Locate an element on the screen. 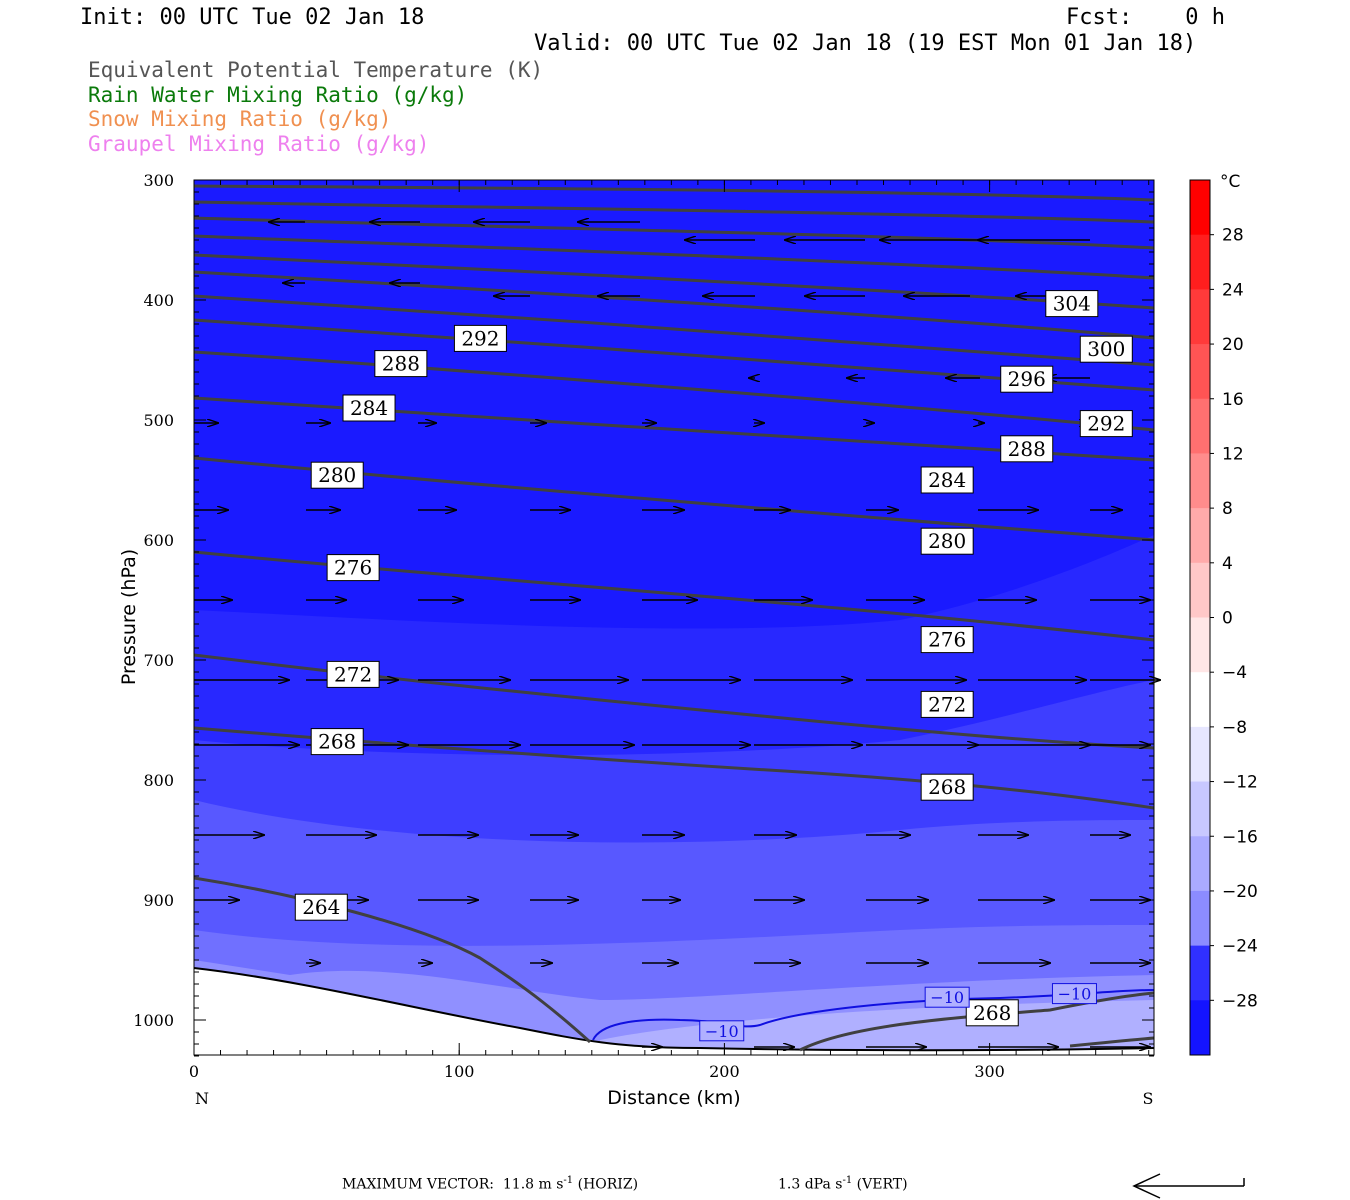 The width and height of the screenshot is (1350, 1200). footer-horiz-exp: -1 is located at coordinates (568, 1180).